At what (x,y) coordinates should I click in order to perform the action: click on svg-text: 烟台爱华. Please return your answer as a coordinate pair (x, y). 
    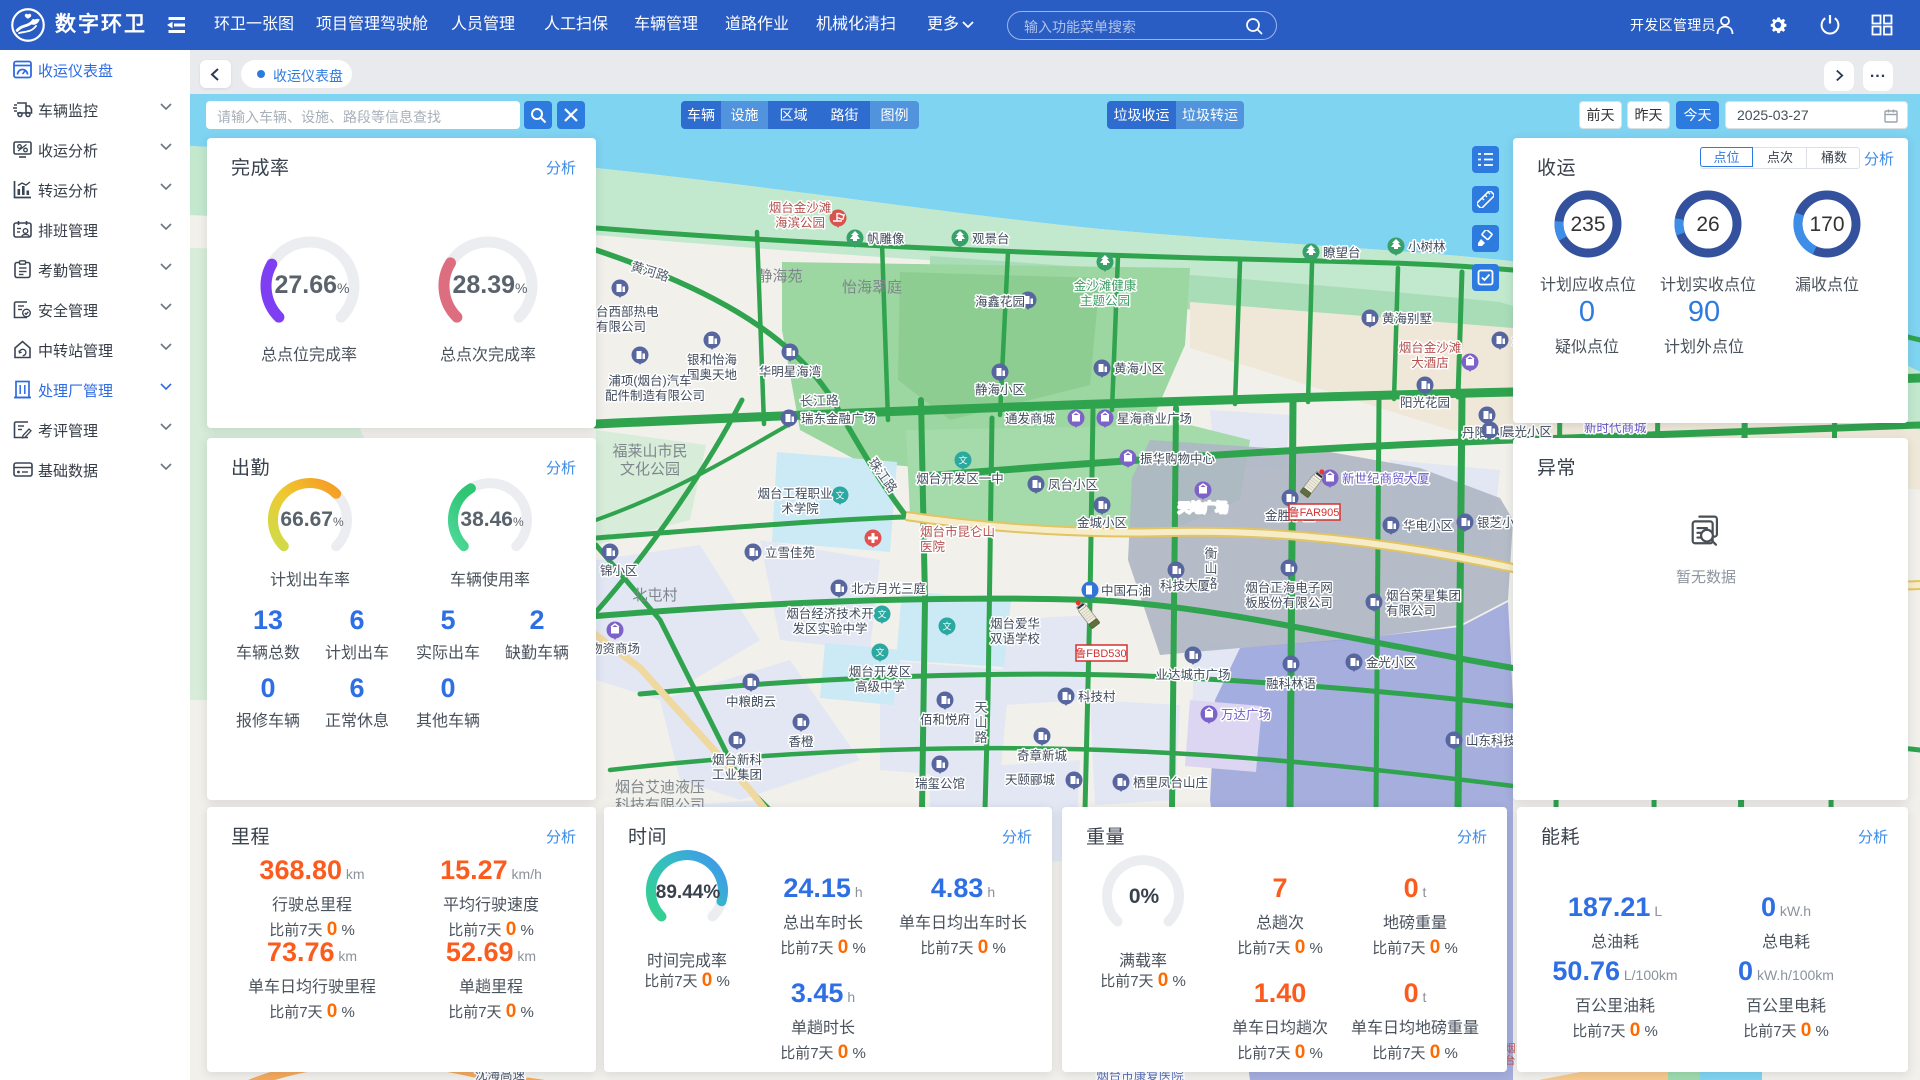
    Looking at the image, I should click on (1015, 623).